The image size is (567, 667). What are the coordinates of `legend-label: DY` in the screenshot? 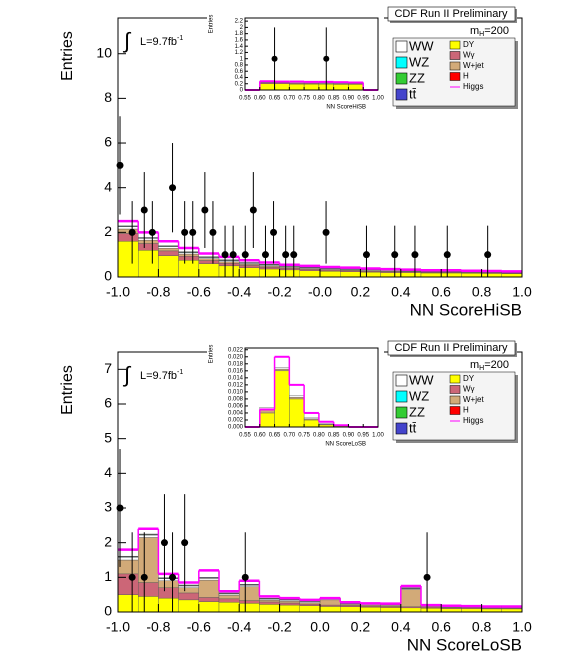 It's located at (469, 378).